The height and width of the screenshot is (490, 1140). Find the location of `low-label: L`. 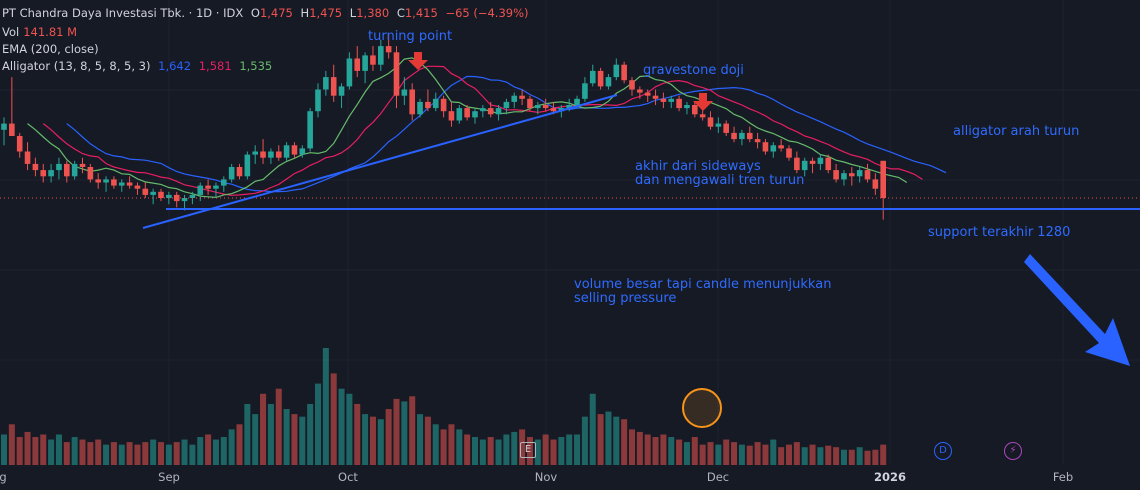

low-label: L is located at coordinates (353, 13).